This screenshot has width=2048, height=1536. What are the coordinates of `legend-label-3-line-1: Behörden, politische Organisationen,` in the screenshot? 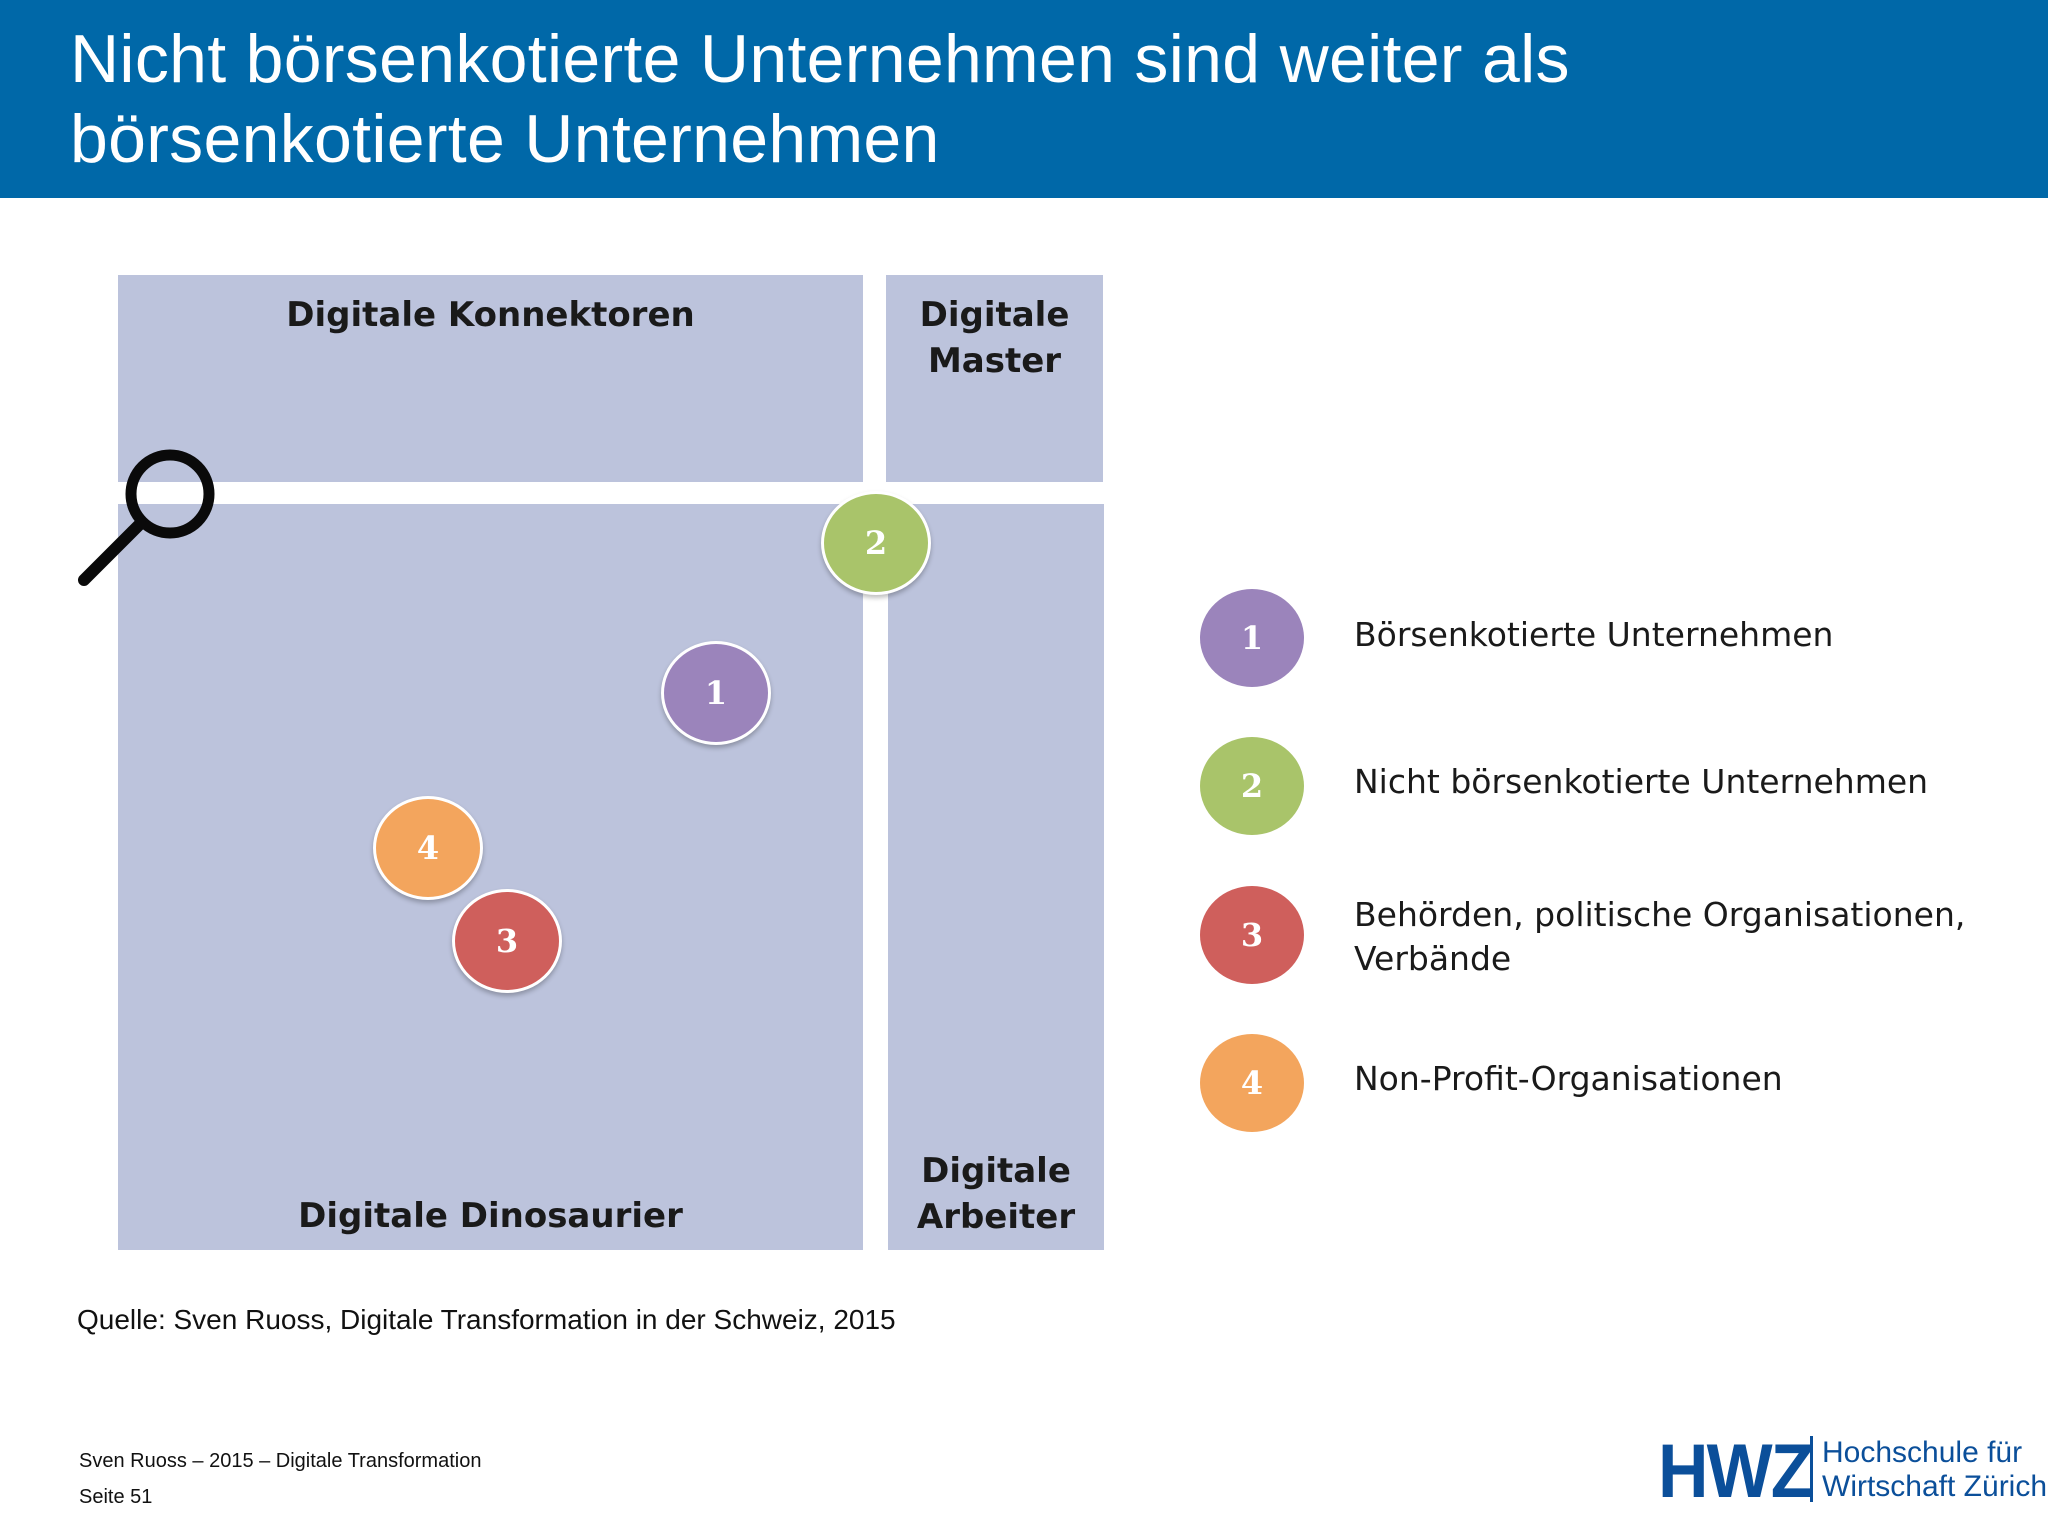 It's located at (1660, 914).